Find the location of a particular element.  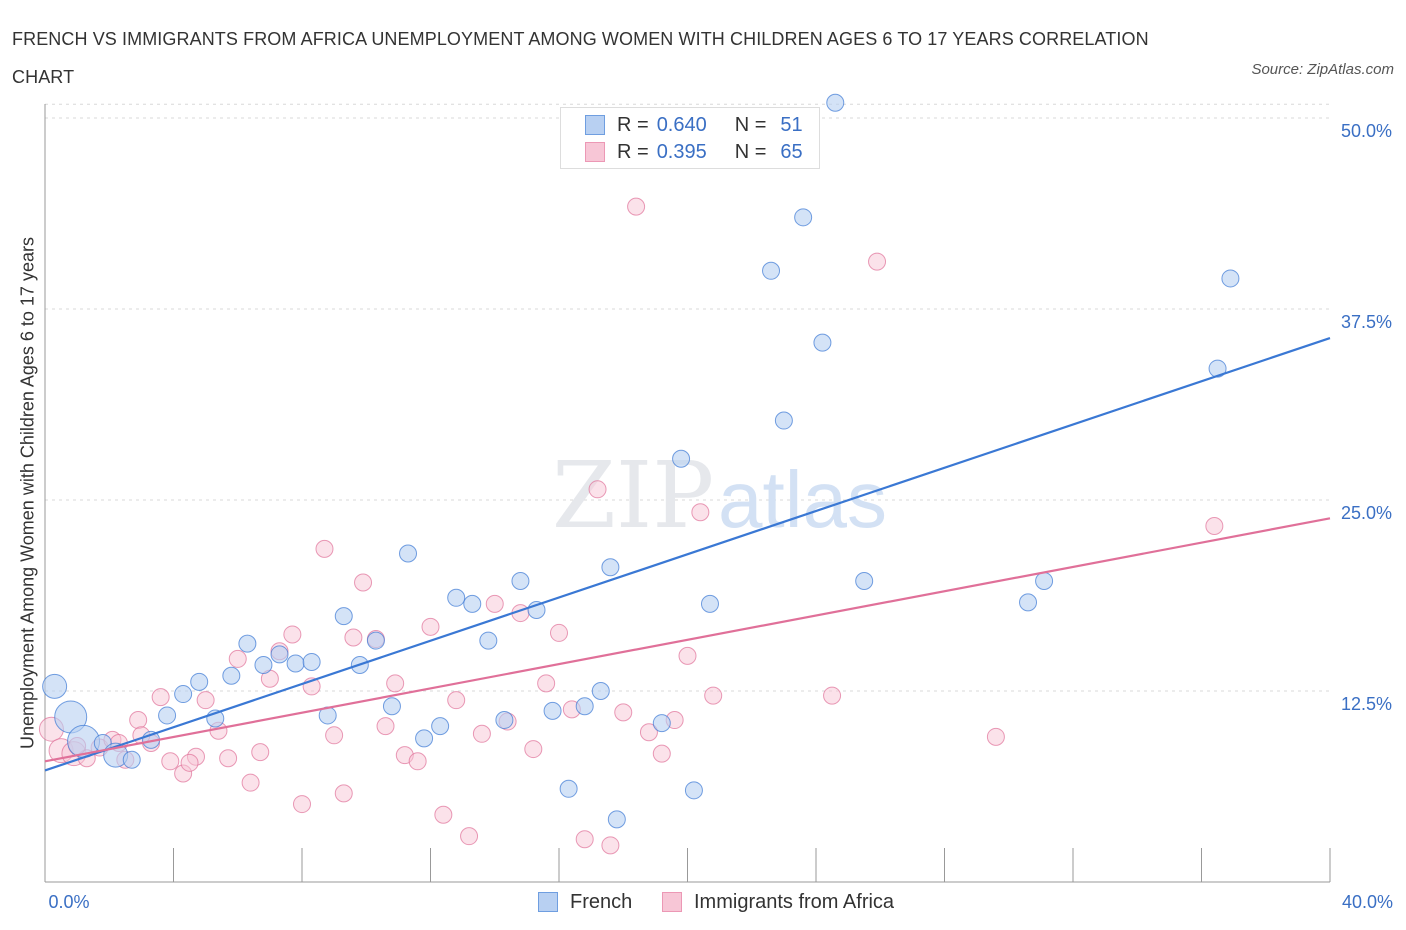

n-label: N = is located at coordinates (750, 124).